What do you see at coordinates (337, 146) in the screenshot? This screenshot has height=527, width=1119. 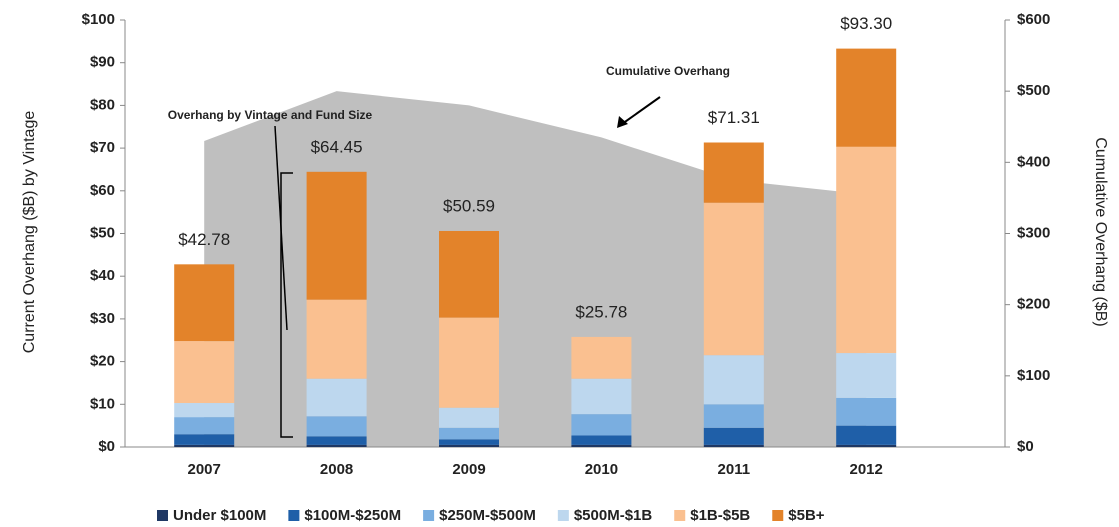 I see `total-label: $64.45` at bounding box center [337, 146].